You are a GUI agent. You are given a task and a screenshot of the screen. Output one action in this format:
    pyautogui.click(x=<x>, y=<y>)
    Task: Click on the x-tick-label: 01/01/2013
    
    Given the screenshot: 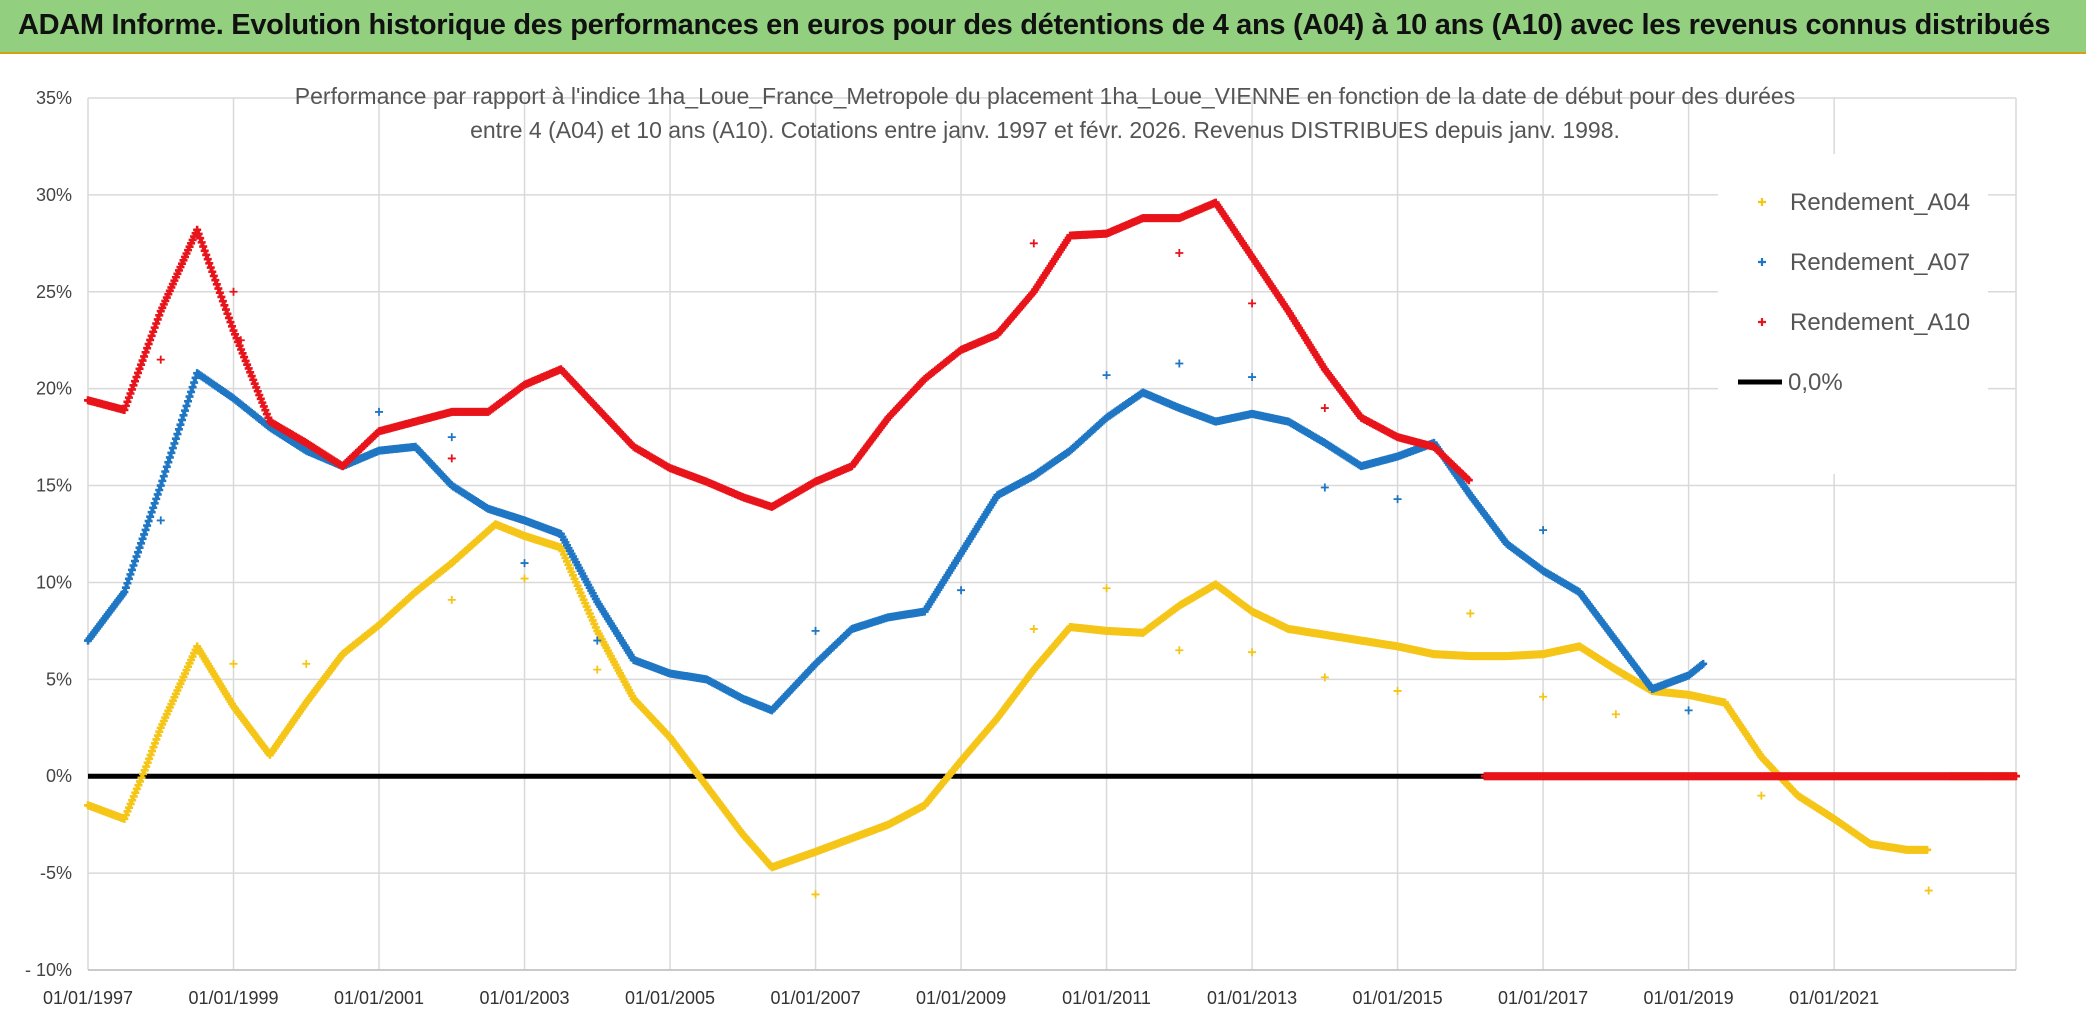 What is the action you would take?
    pyautogui.click(x=1252, y=998)
    